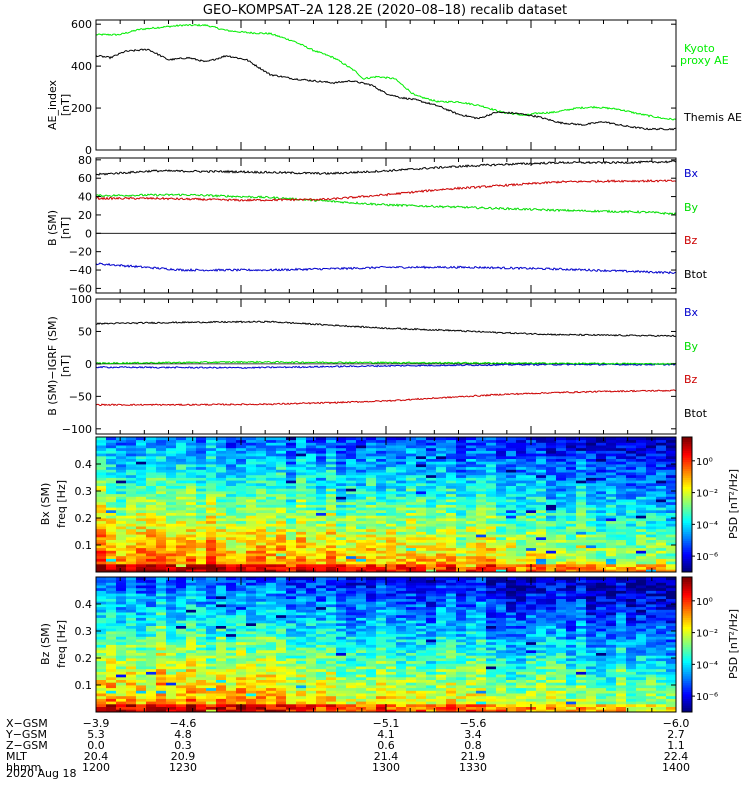 The width and height of the screenshot is (750, 800). I want to click on series-line-by, so click(386, 204).